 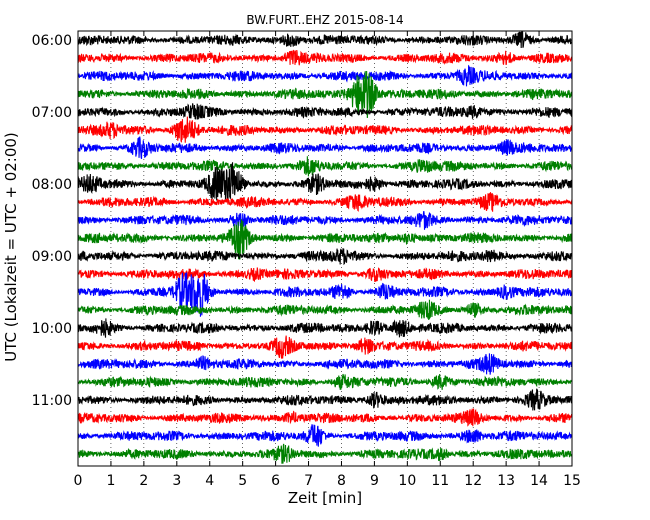 What do you see at coordinates (78, 481) in the screenshot?
I see `x-tick-label: 0` at bounding box center [78, 481].